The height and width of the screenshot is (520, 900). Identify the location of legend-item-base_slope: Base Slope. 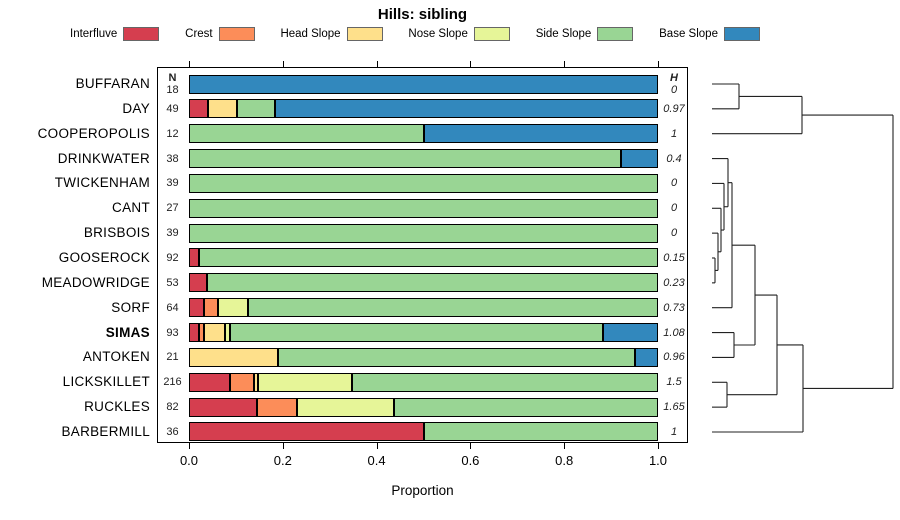
(709, 34).